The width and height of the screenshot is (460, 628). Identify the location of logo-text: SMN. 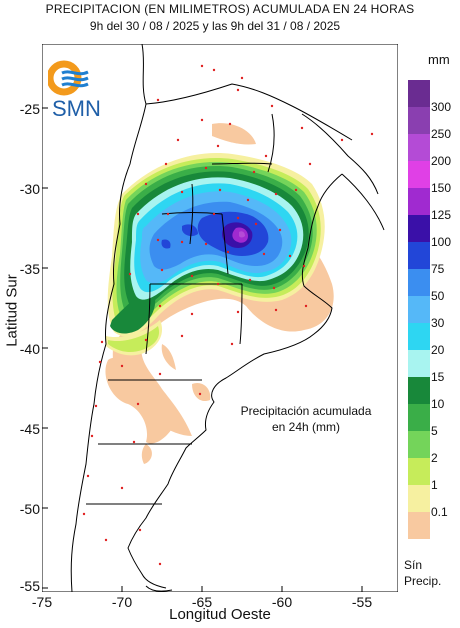
(76, 108).